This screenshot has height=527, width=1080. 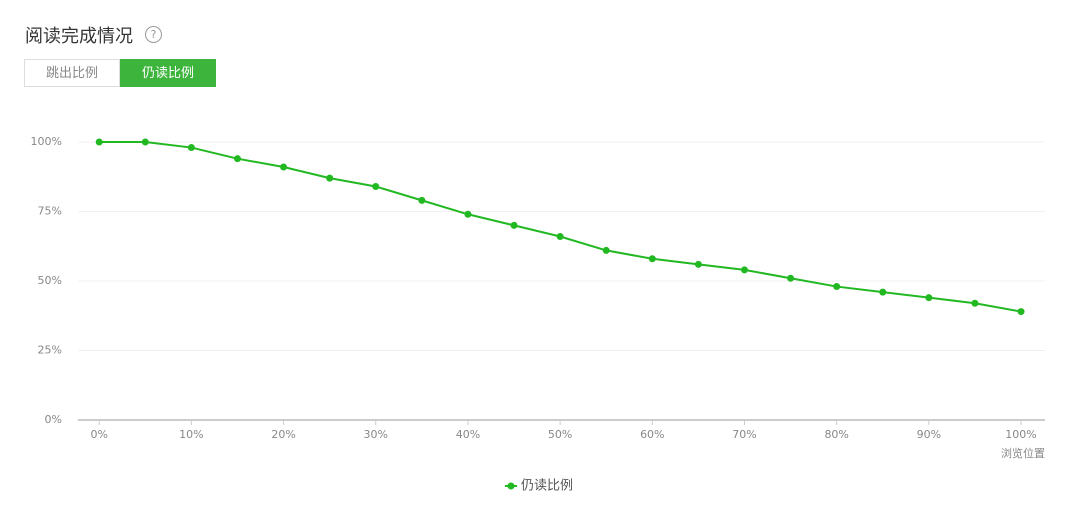 I want to click on x-tick-label: 40%, so click(x=468, y=434).